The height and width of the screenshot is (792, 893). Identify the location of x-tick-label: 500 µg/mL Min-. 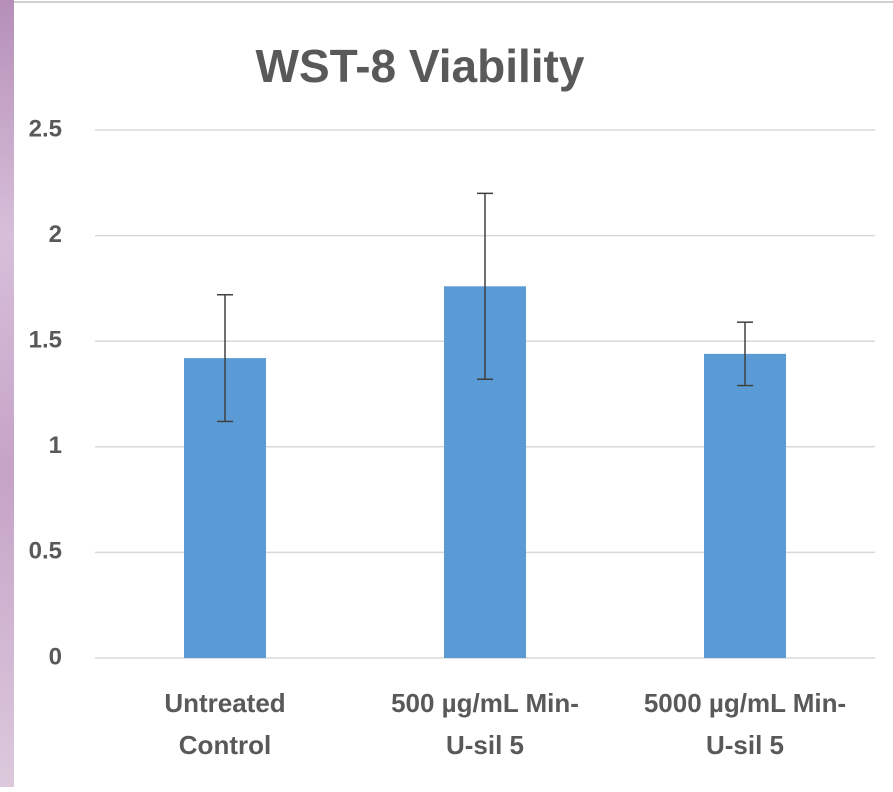
(485, 703).